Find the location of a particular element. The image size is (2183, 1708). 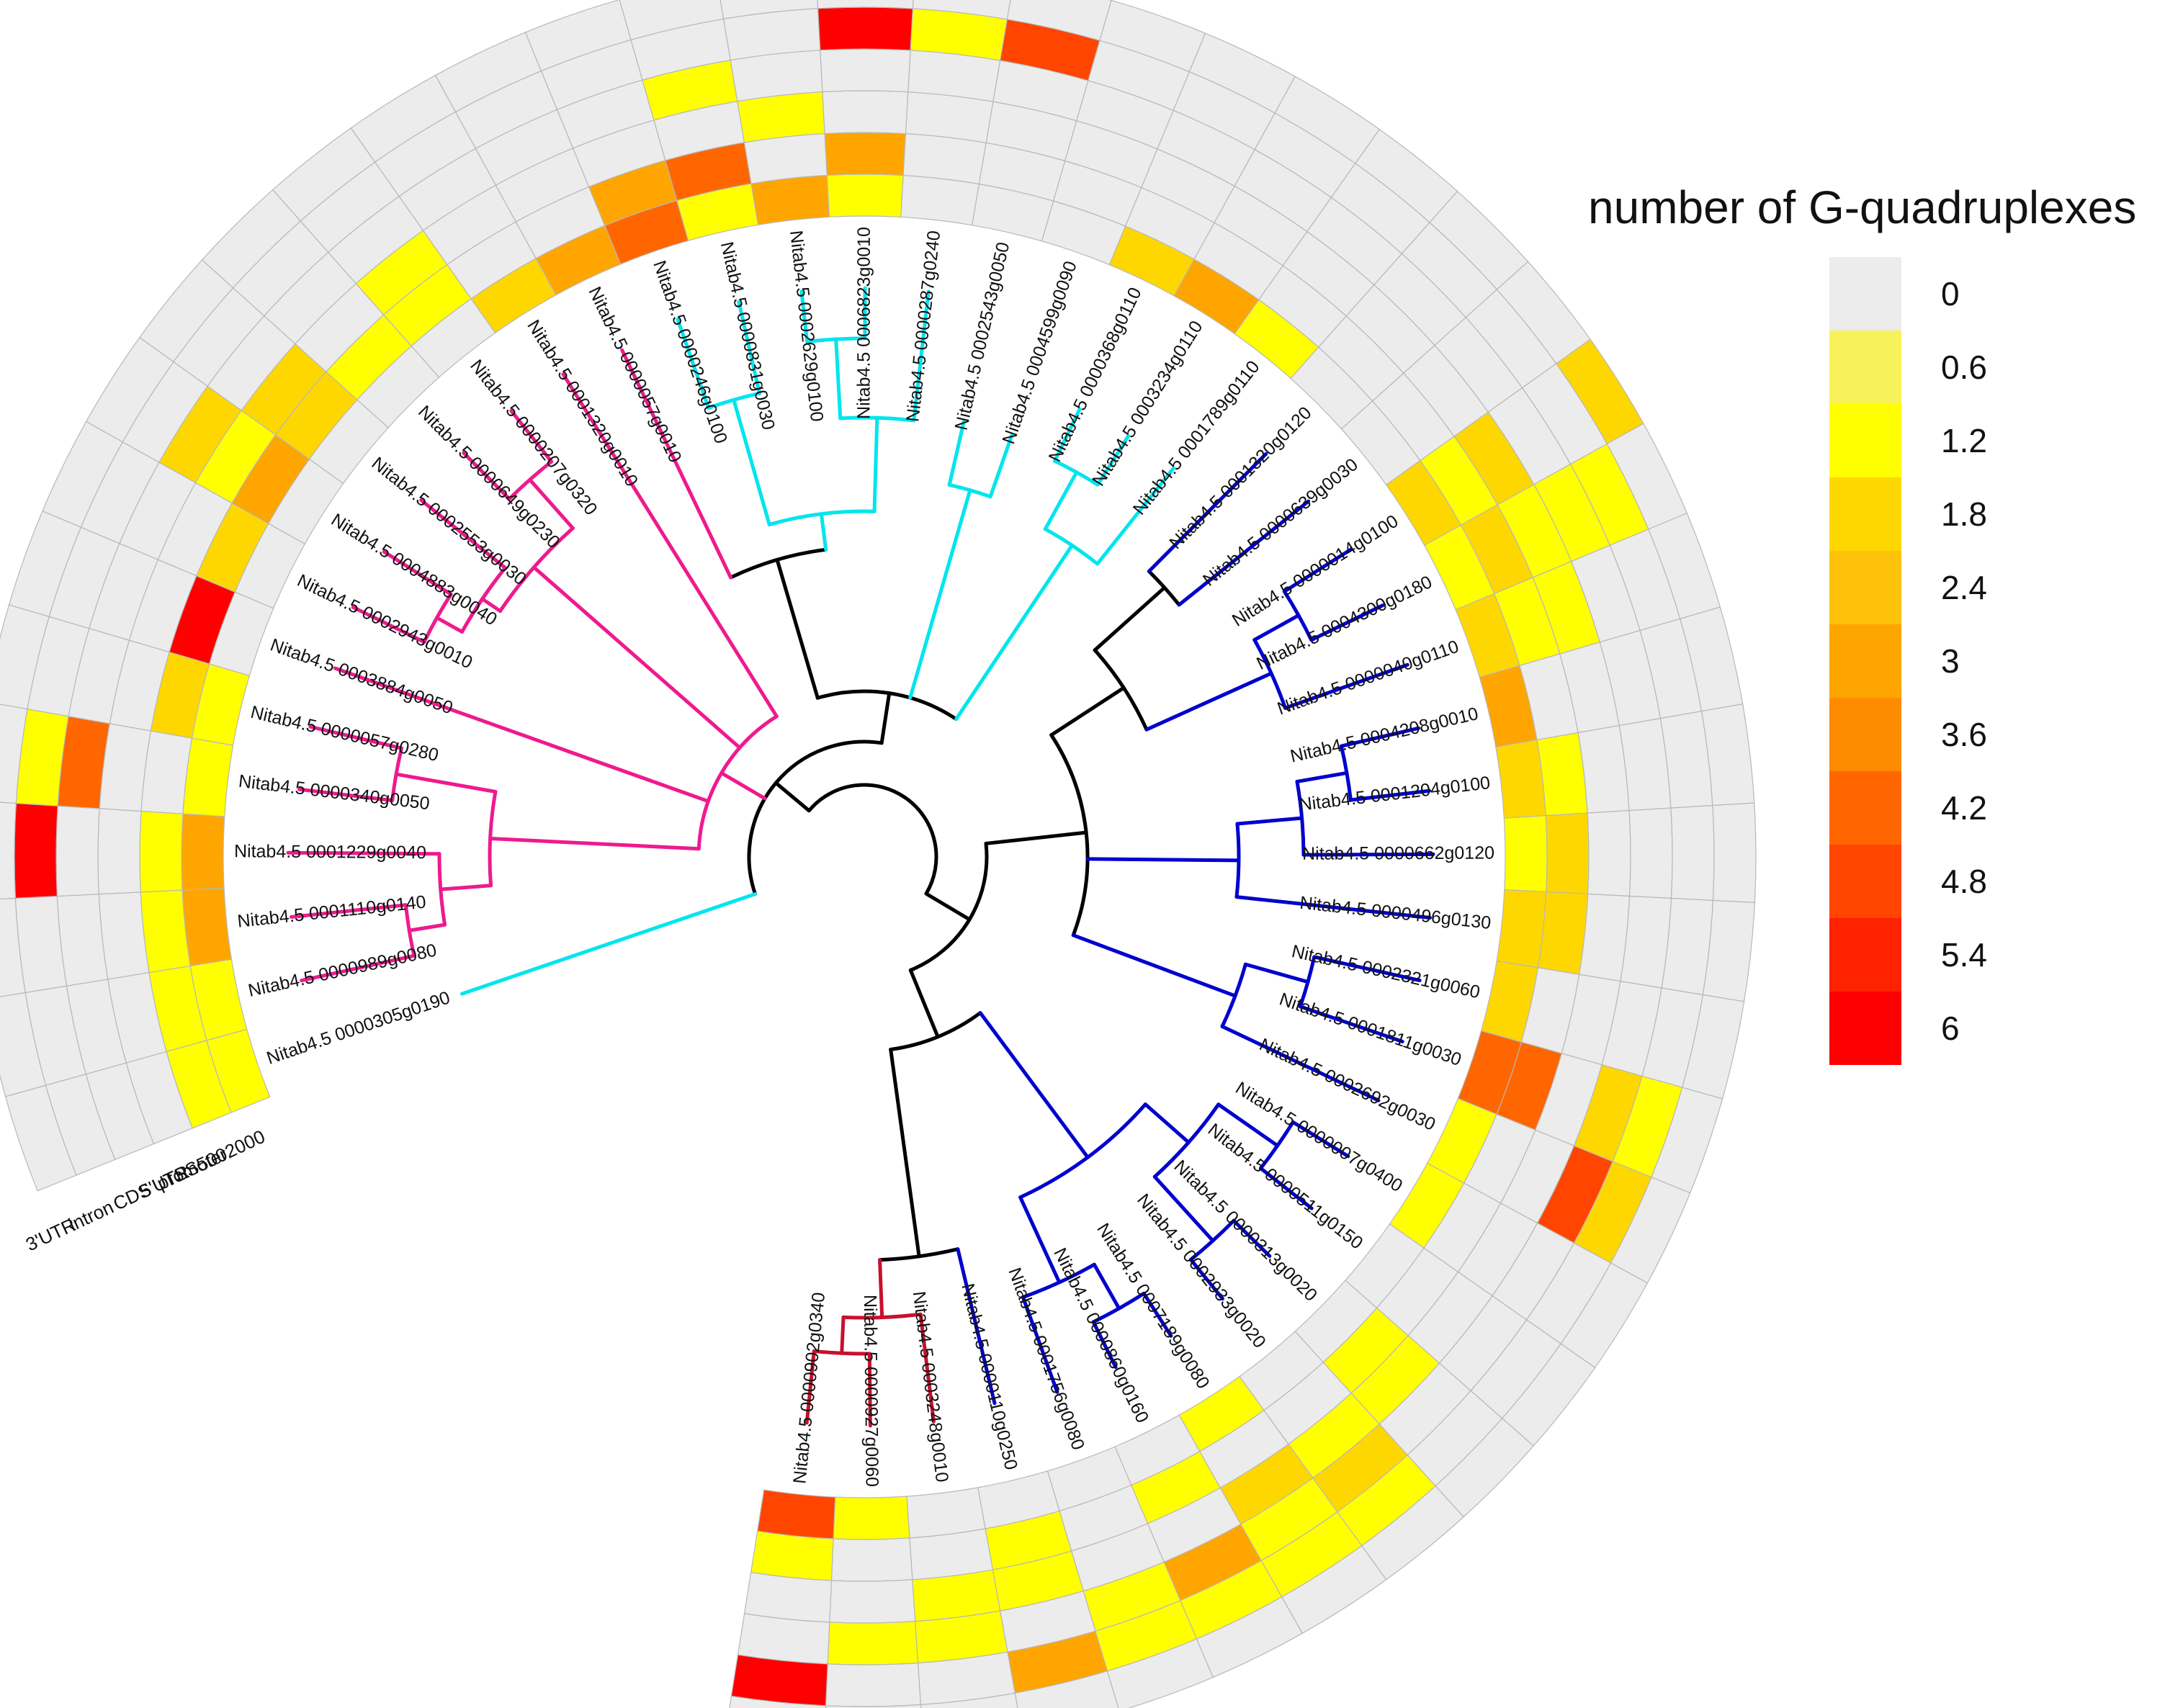

legend-tick-label: 3.6 is located at coordinates (1964, 734).